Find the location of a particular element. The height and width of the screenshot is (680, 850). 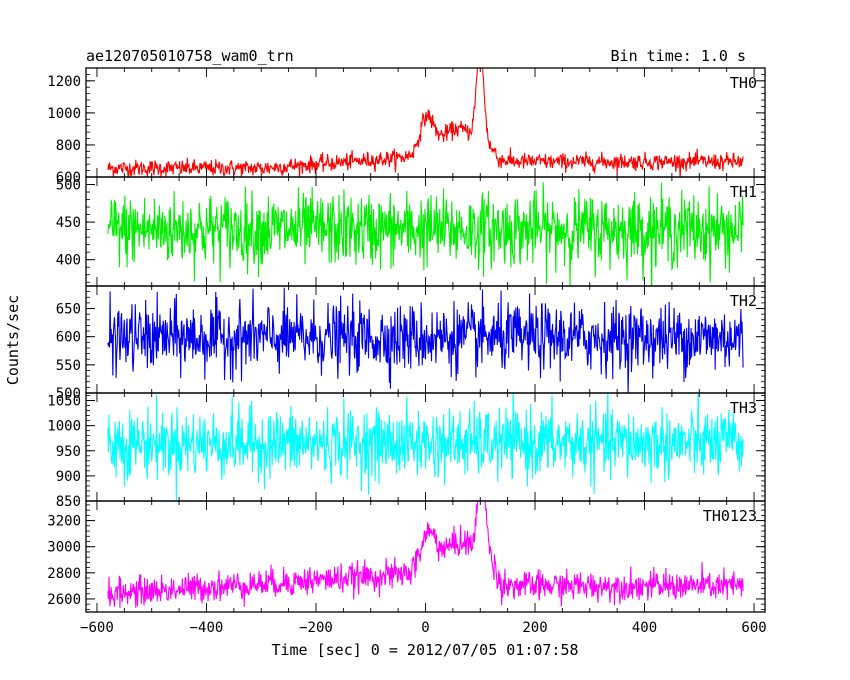

y-tick-label: 800 is located at coordinates (68, 146).